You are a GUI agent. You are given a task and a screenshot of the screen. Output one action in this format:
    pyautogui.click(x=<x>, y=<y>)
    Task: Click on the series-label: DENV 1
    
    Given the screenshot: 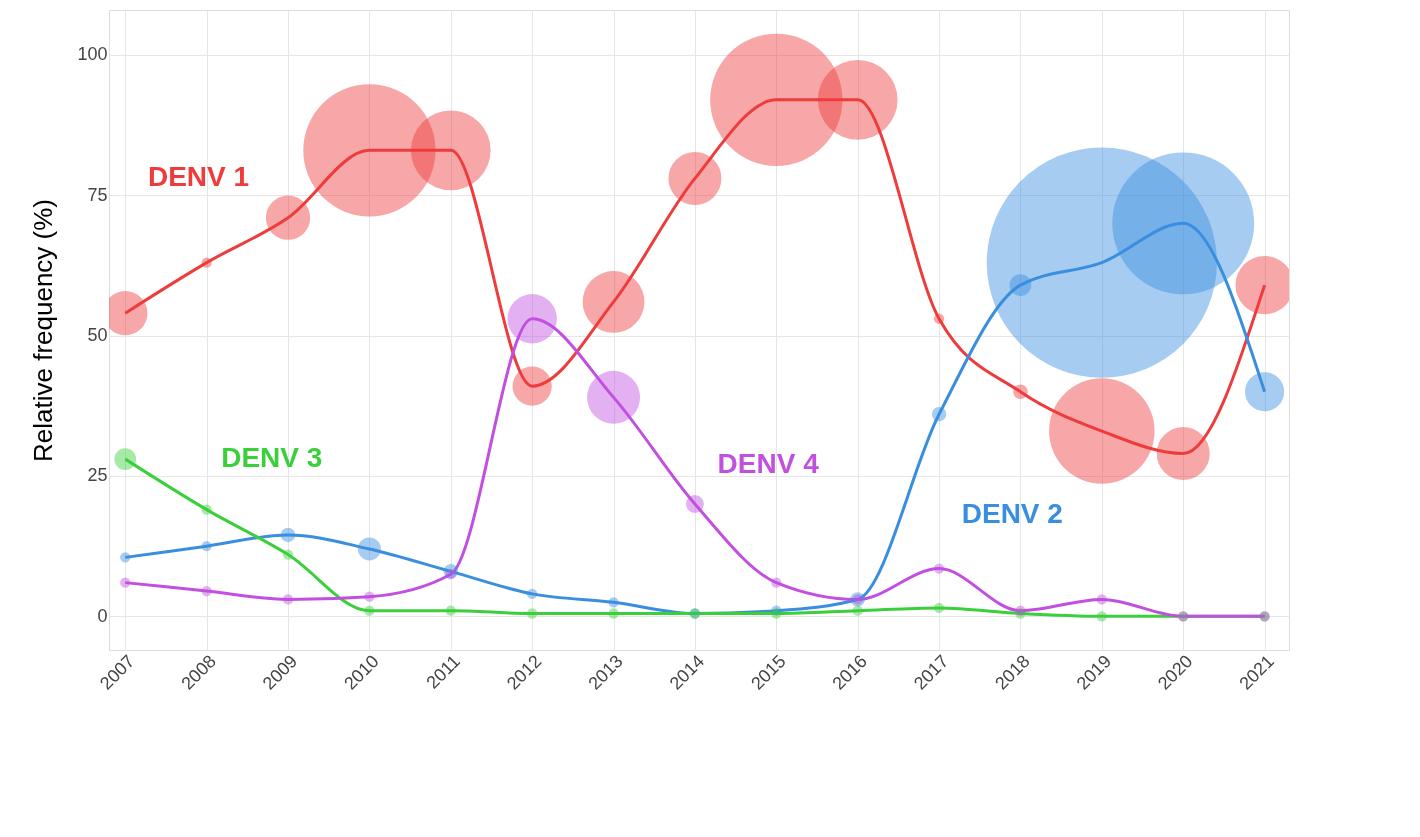 What is the action you would take?
    pyautogui.click(x=198, y=177)
    